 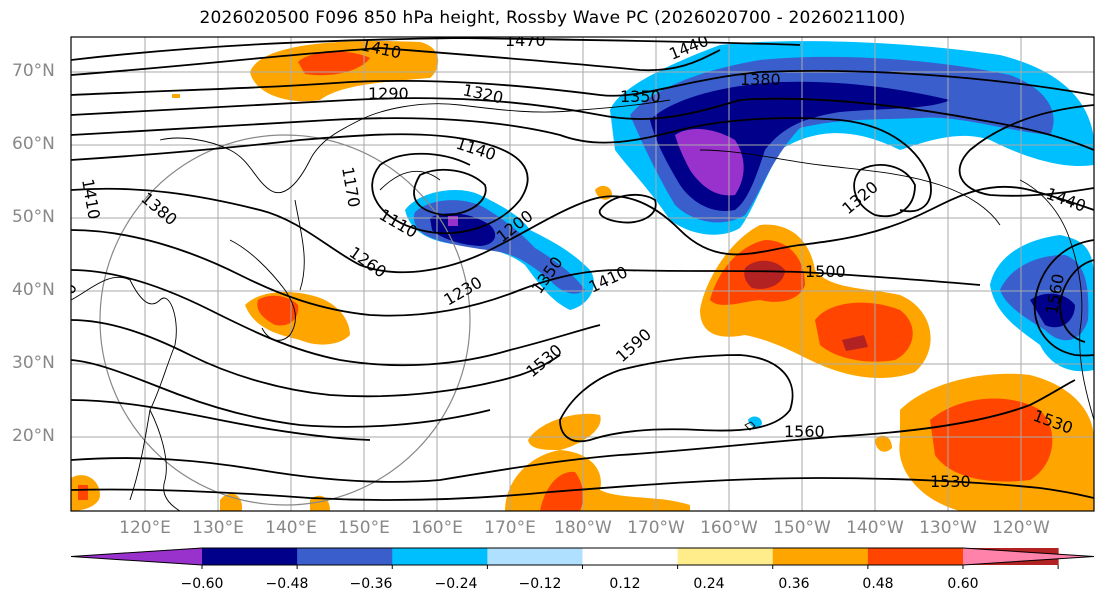 I want to click on colorbar-tick-label: 0.24, so click(x=709, y=584).